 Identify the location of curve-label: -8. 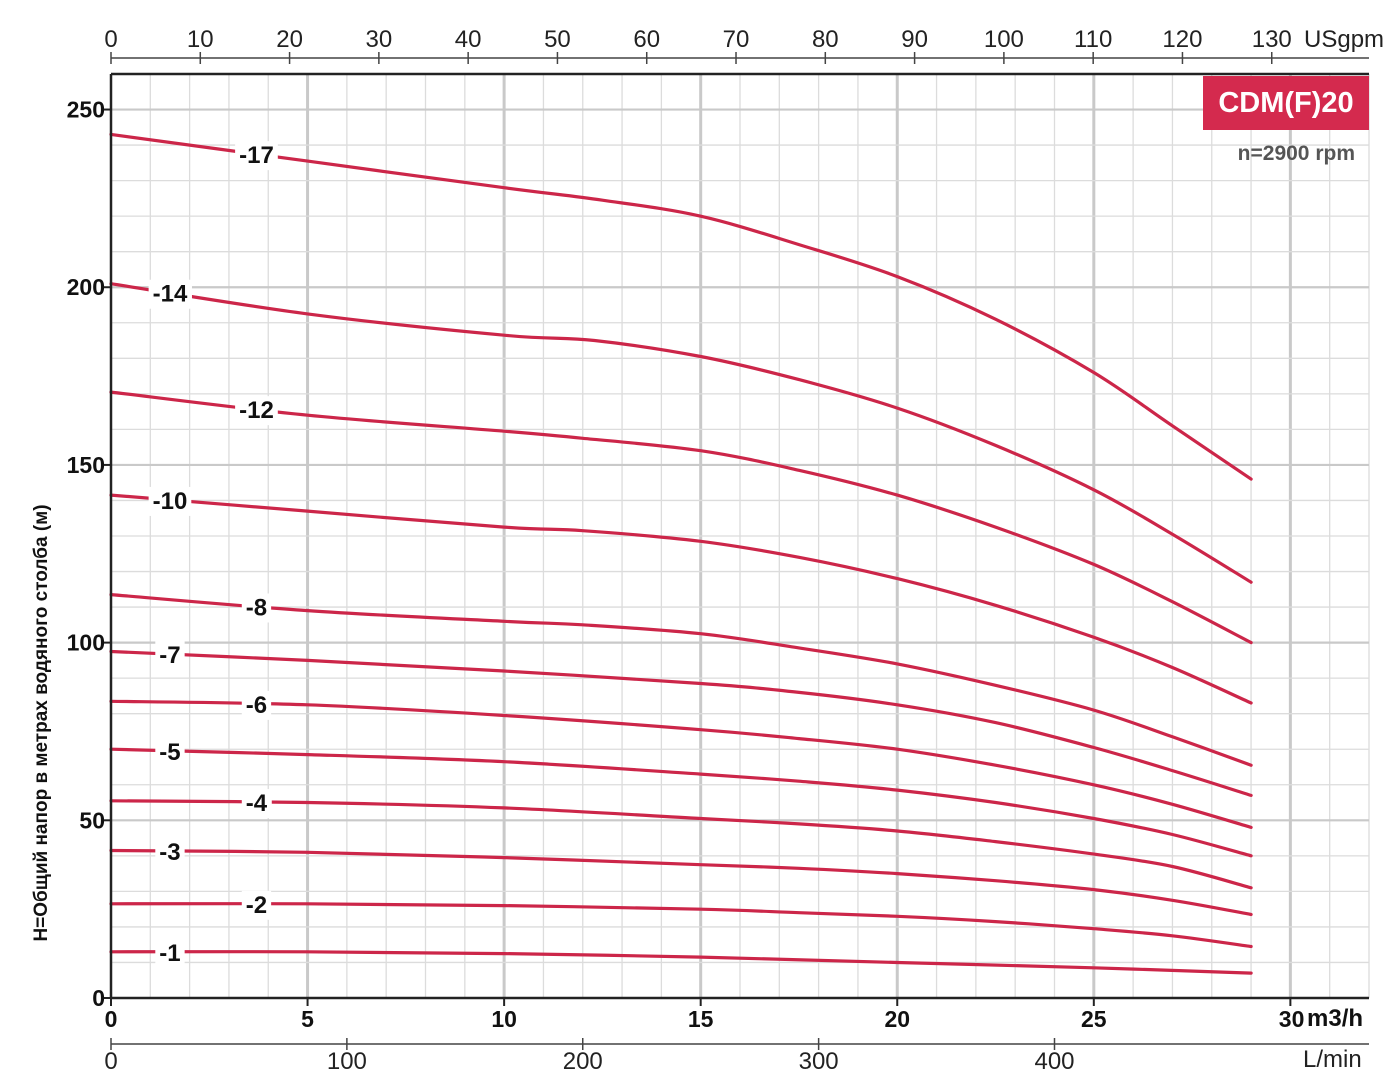
(256, 607).